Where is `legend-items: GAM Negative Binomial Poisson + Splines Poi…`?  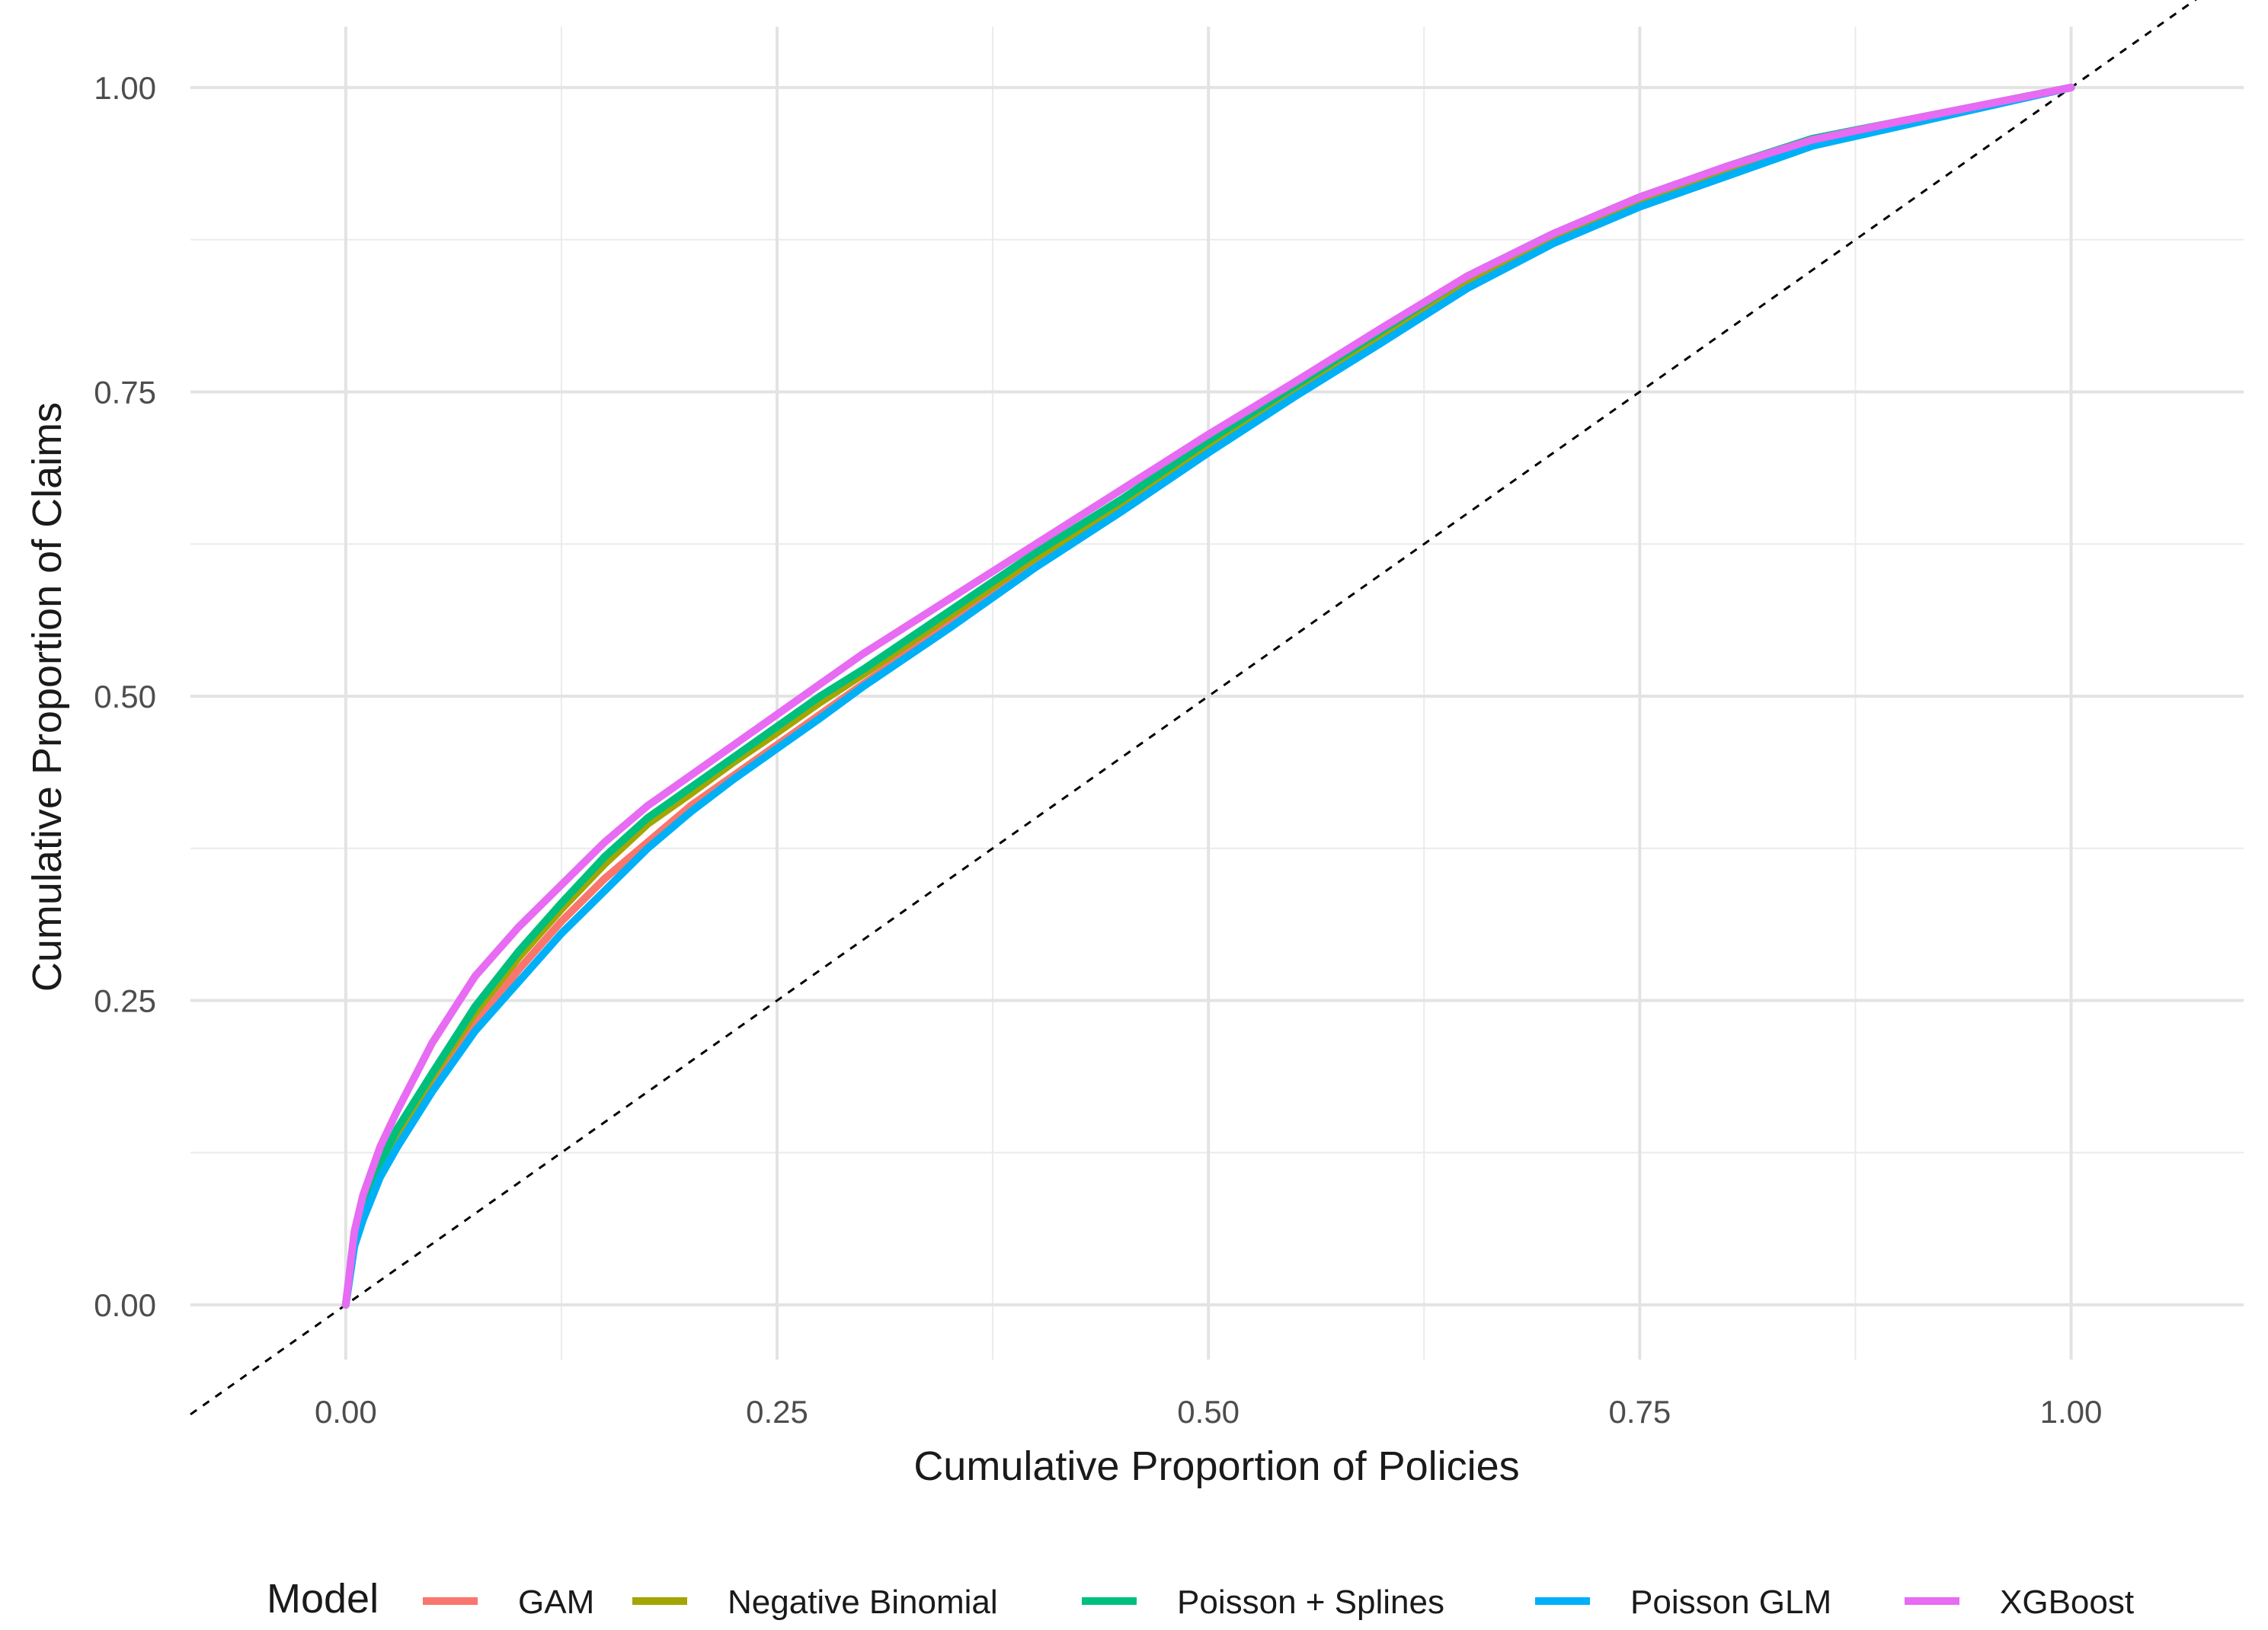
legend-items: GAM Negative Binomial Poisson + Splines Poi… is located at coordinates (1278, 1602).